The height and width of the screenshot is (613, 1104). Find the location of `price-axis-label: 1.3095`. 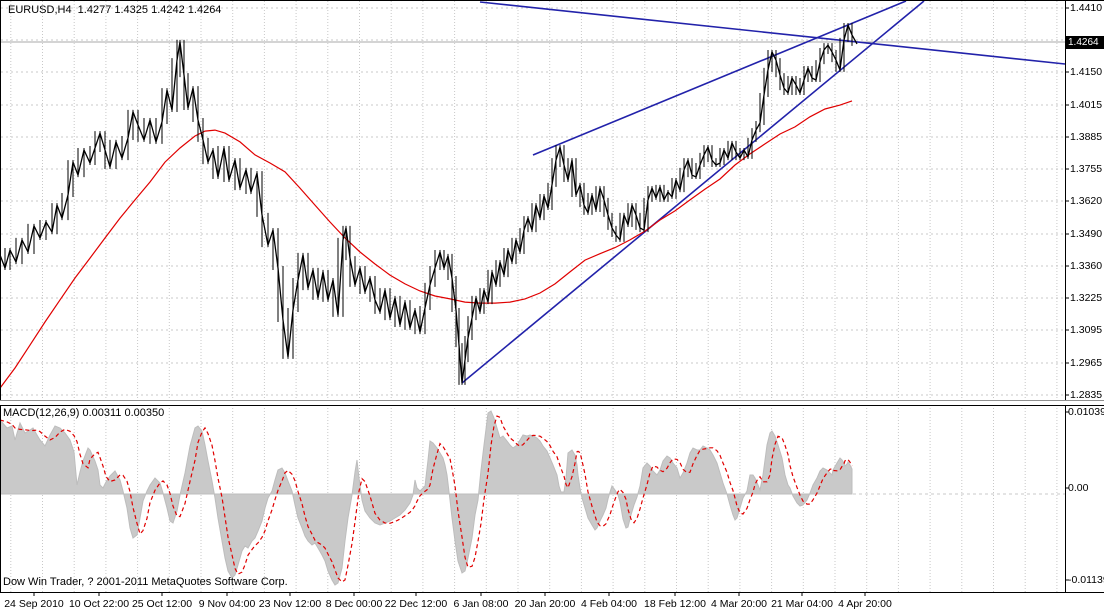

price-axis-label: 1.3095 is located at coordinates (1086, 330).